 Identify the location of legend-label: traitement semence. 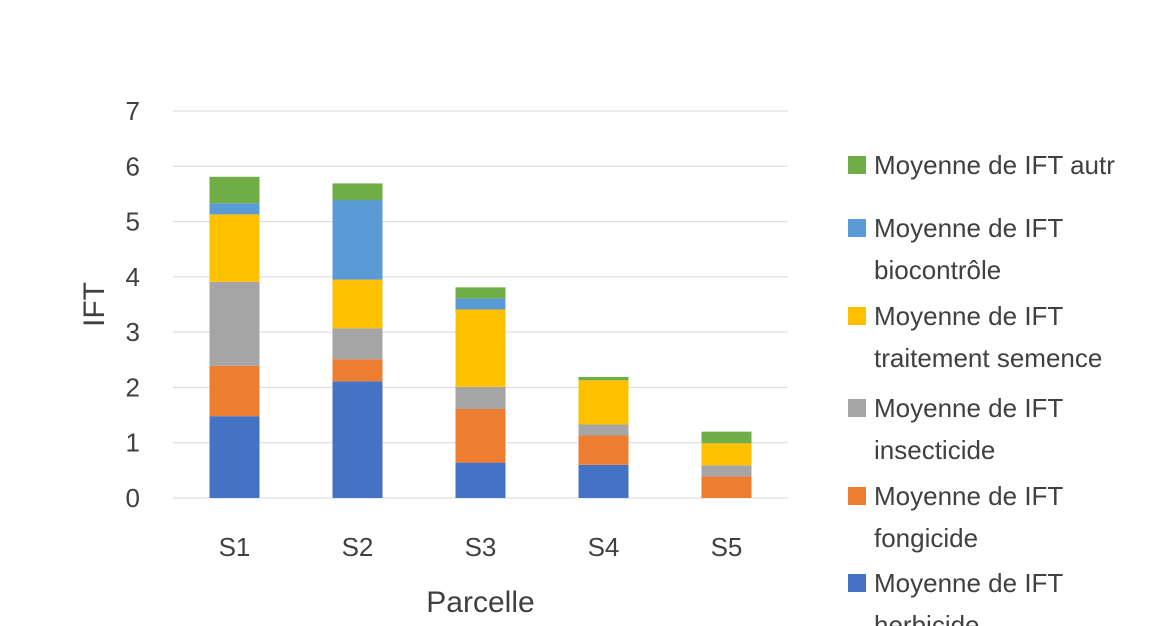
(988, 358).